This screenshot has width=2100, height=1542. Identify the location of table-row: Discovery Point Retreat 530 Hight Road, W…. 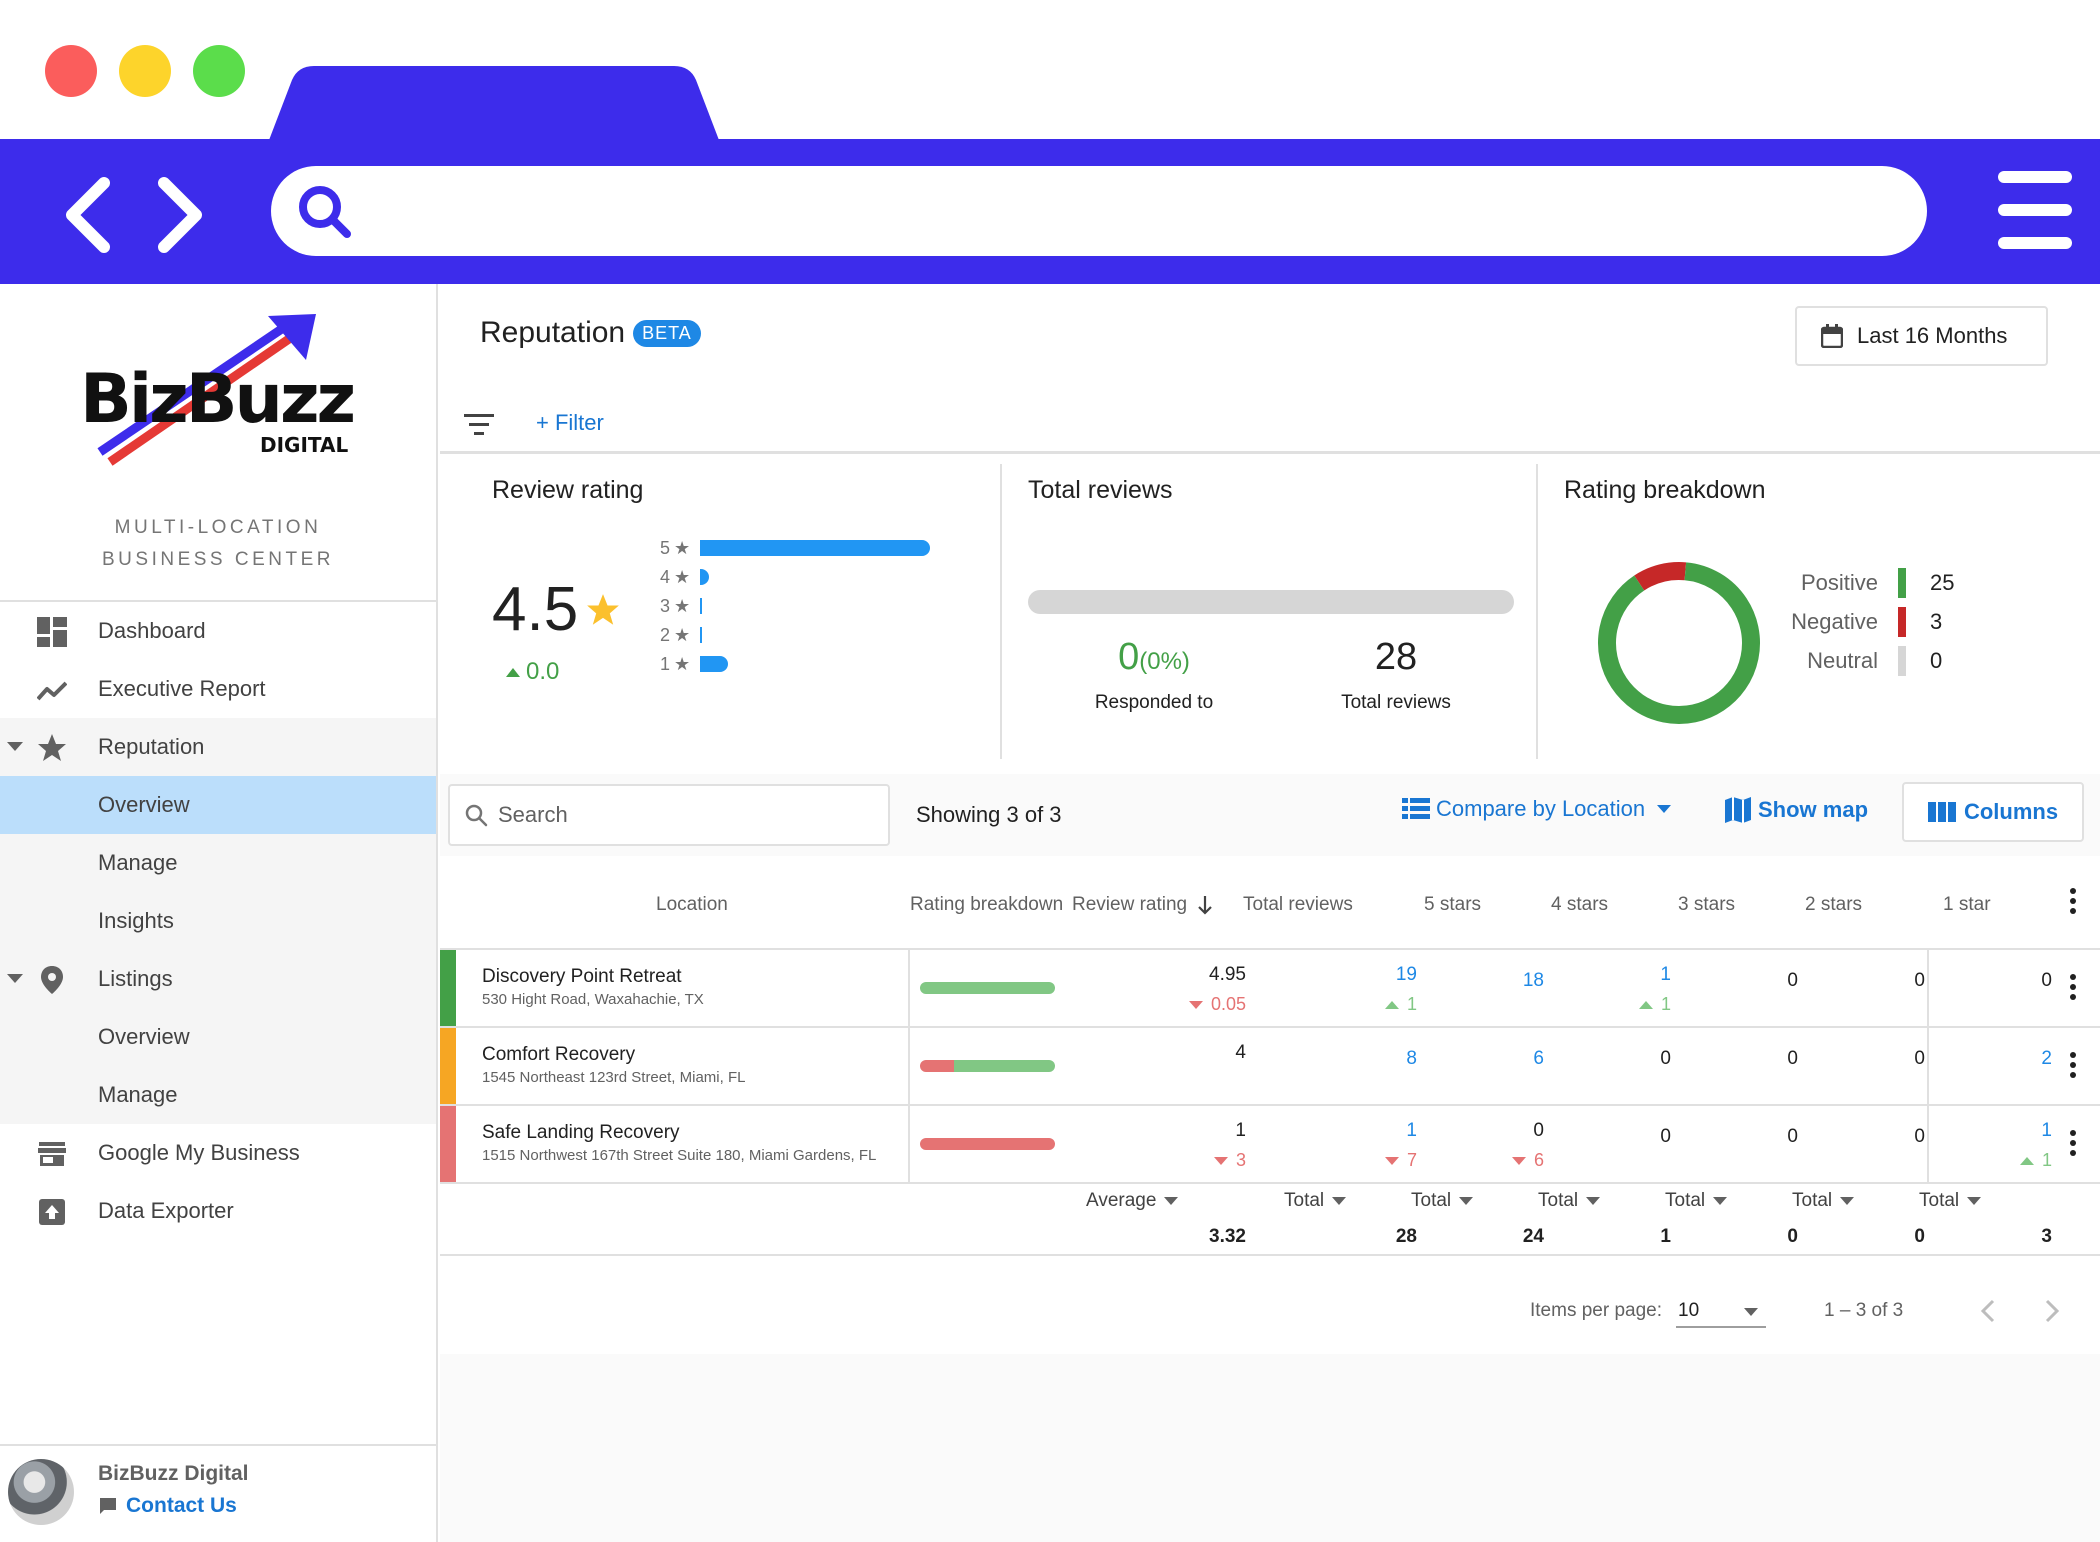
(1270, 989).